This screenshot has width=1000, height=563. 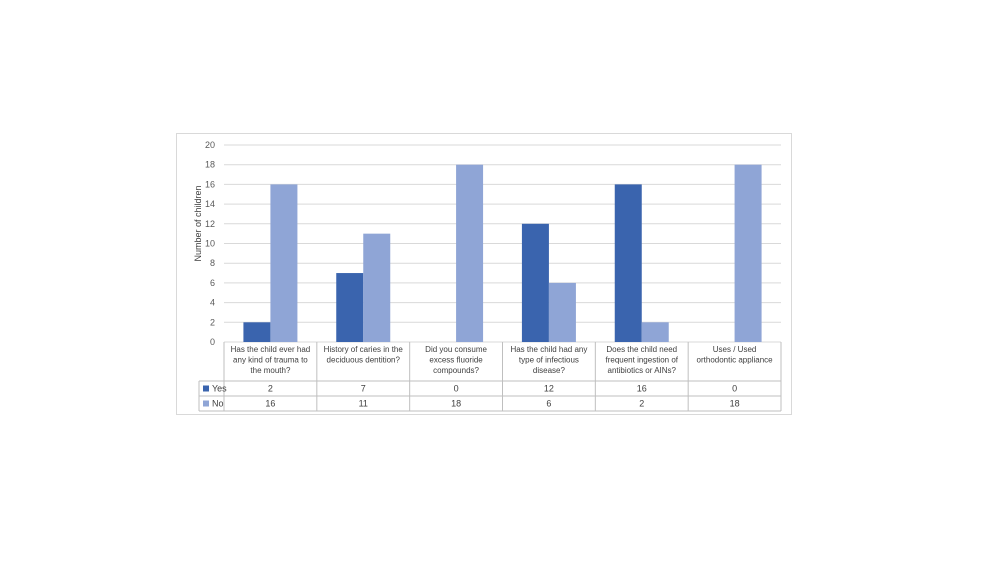 I want to click on category-label: excess fluoride, so click(x=456, y=360).